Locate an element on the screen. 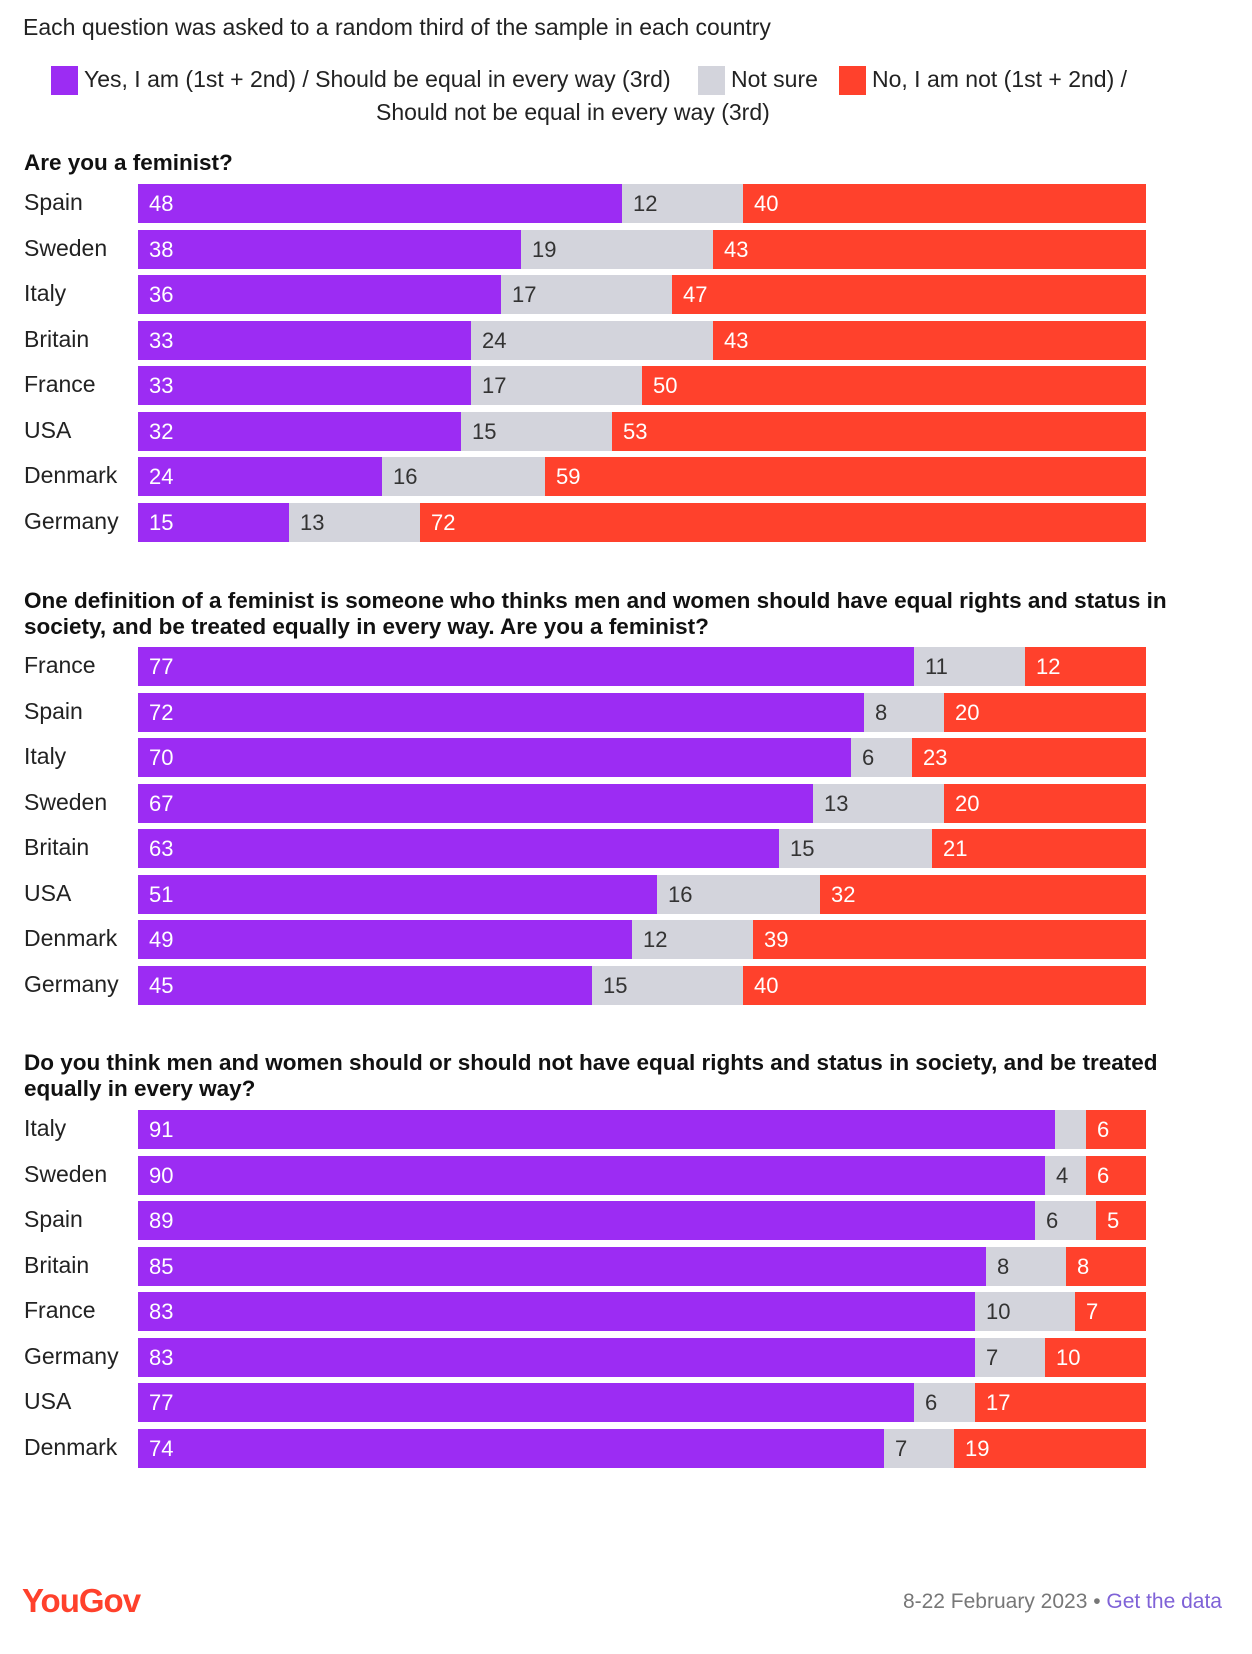  data-label: 45 is located at coordinates (161, 985).